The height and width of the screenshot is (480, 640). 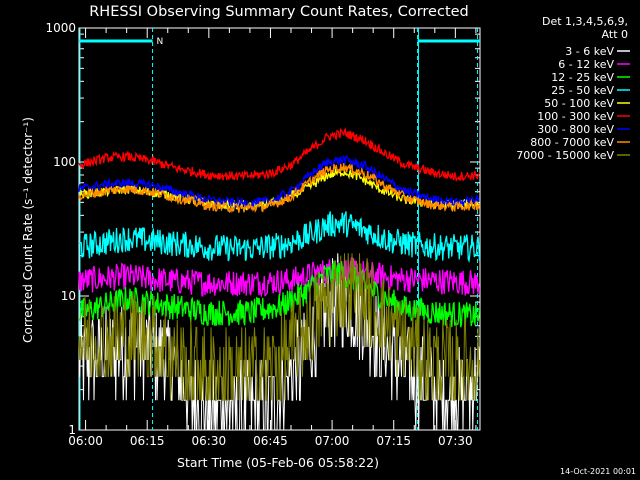 I want to click on legend-label: 100 - 300 keV, so click(x=575, y=116).